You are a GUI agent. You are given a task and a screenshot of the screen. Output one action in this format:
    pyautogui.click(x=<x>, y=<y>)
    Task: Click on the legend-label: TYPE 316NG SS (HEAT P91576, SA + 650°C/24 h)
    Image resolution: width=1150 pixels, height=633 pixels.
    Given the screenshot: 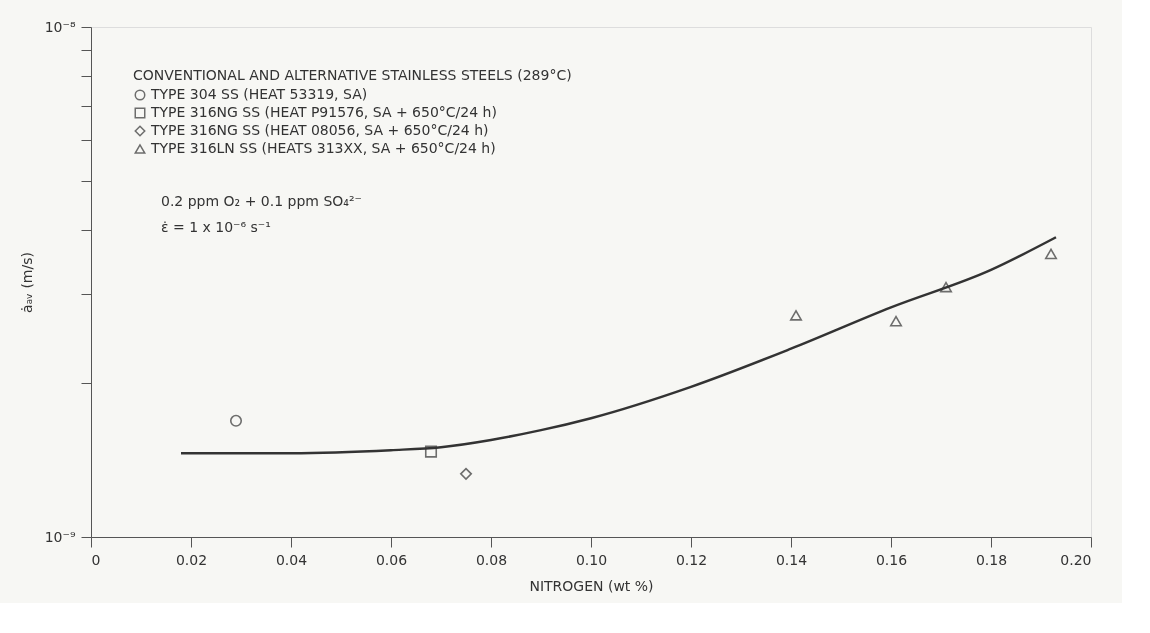 What is the action you would take?
    pyautogui.click(x=323, y=112)
    